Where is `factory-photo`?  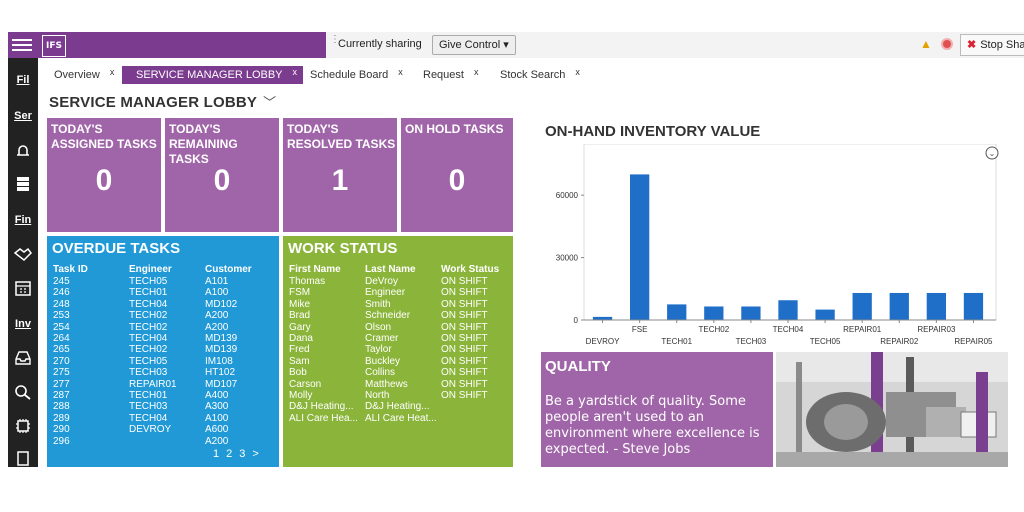 factory-photo is located at coordinates (892, 409).